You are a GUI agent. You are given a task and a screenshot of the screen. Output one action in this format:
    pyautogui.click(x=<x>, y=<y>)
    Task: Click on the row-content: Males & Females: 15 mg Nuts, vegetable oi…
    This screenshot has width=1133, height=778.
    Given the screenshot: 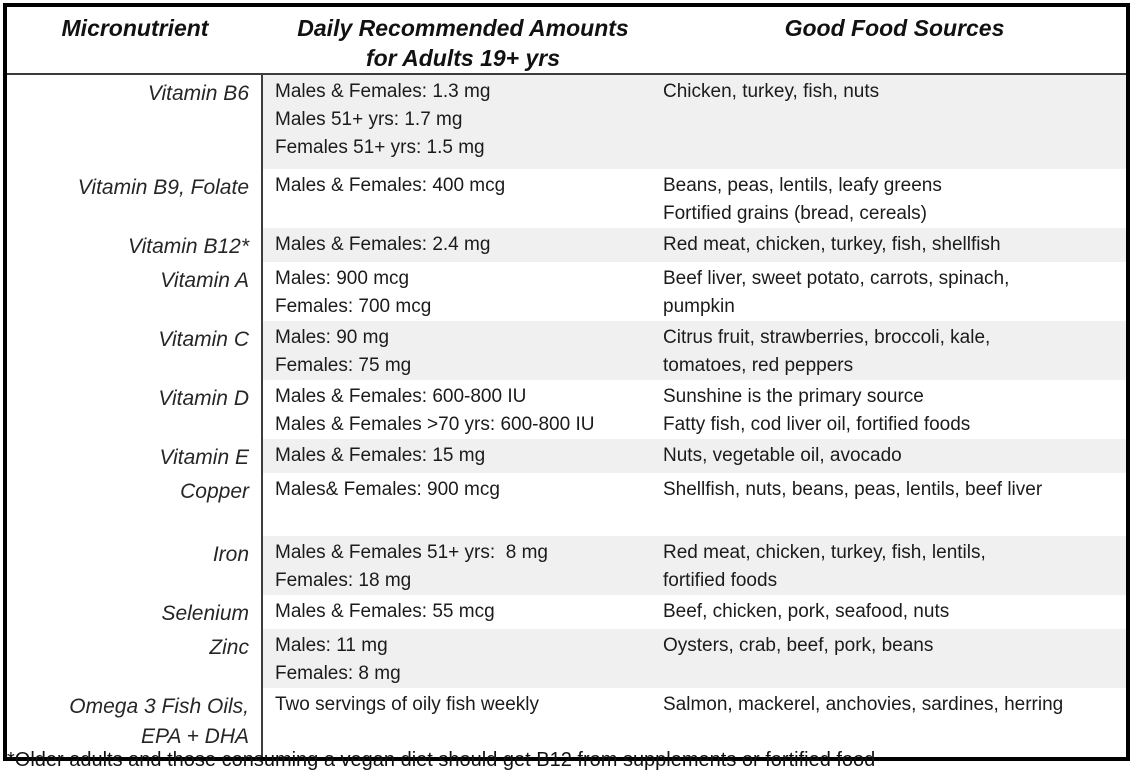 What is the action you would take?
    pyautogui.click(x=694, y=456)
    